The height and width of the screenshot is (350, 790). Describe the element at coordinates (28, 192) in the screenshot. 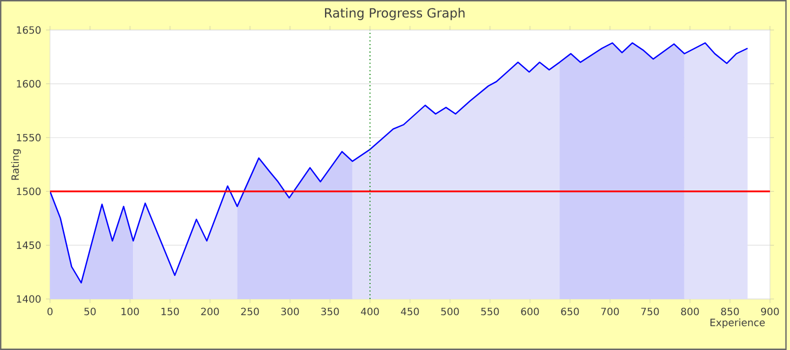

I see `y-tick-label: 1500` at that location.